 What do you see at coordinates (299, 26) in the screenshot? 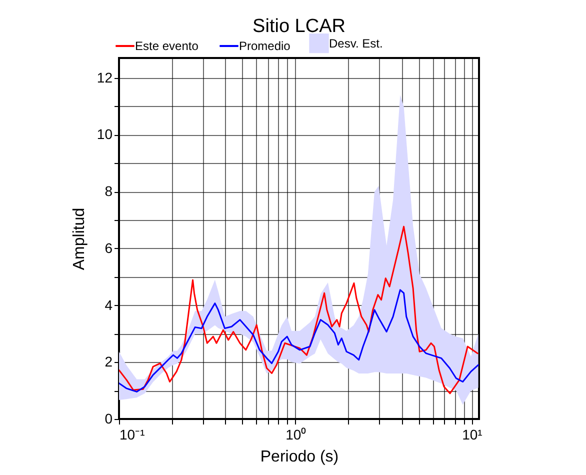
I see `chart-title: Sitio LCAR` at bounding box center [299, 26].